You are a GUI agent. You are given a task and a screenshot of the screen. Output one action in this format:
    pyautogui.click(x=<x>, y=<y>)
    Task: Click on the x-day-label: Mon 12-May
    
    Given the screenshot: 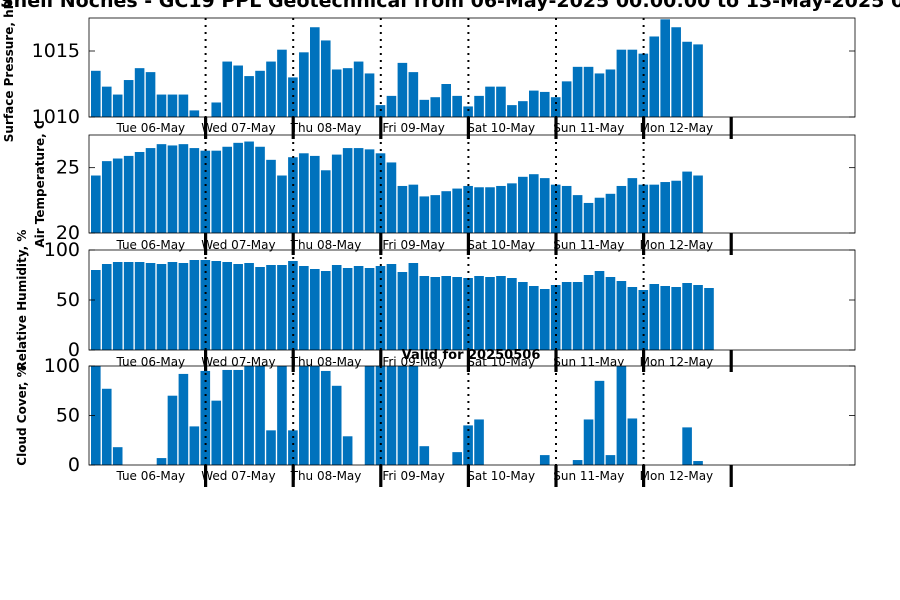 What is the action you would take?
    pyautogui.click(x=677, y=245)
    